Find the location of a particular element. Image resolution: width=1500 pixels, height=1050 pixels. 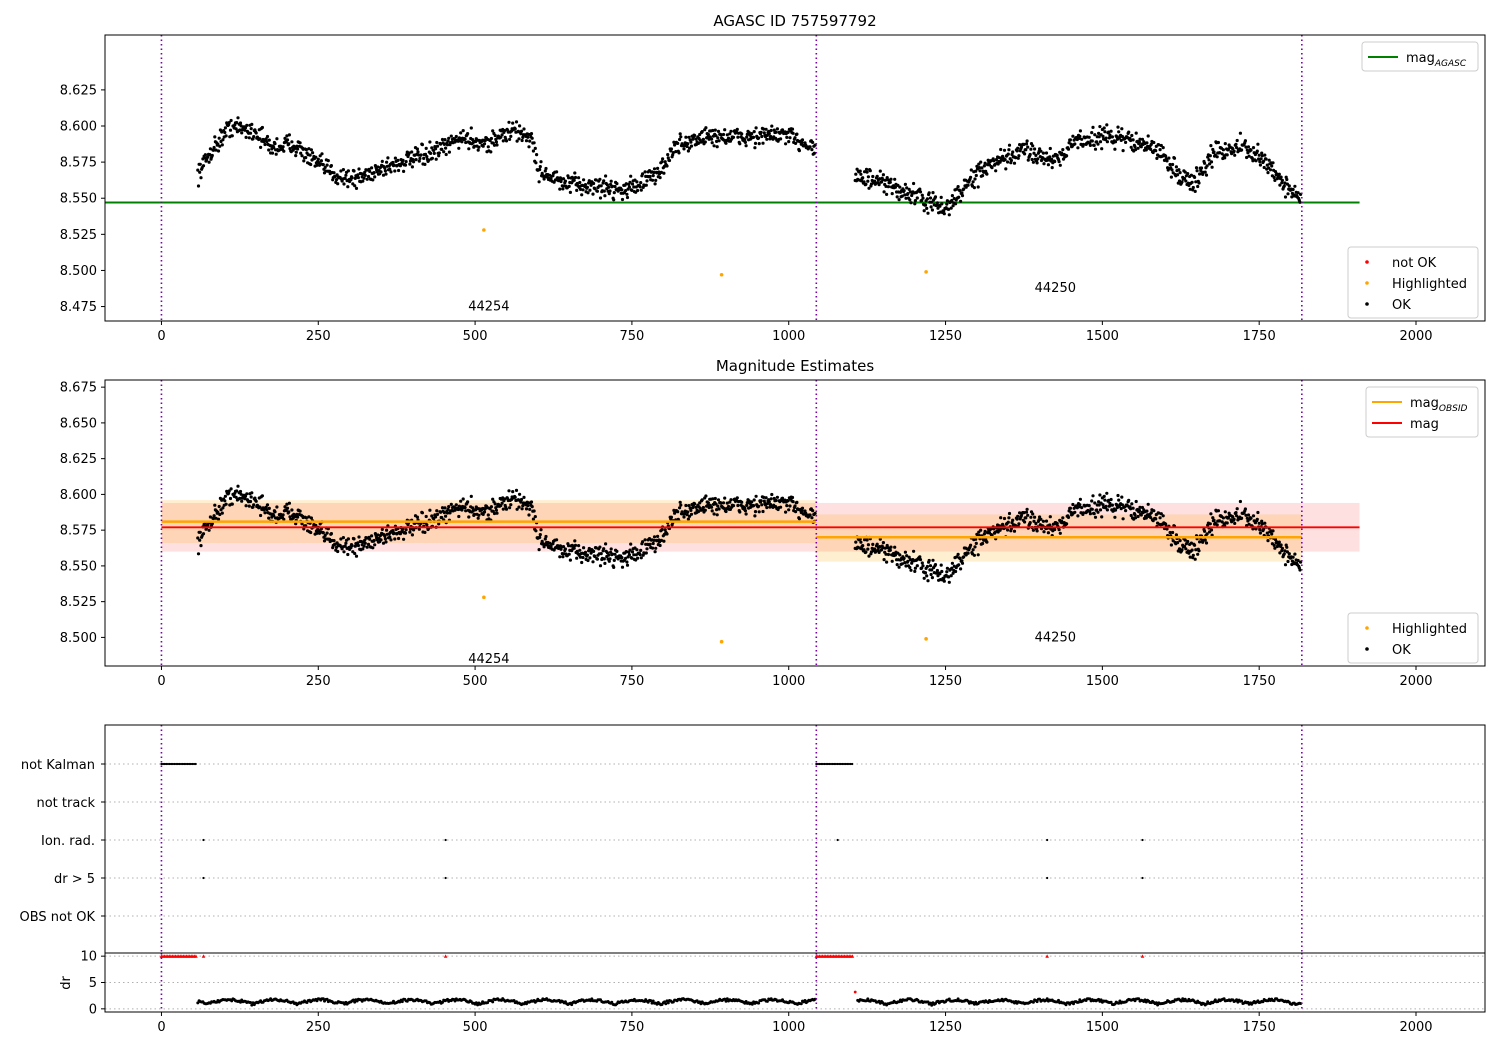

flag-row-label: OBS not OK is located at coordinates (58, 917).